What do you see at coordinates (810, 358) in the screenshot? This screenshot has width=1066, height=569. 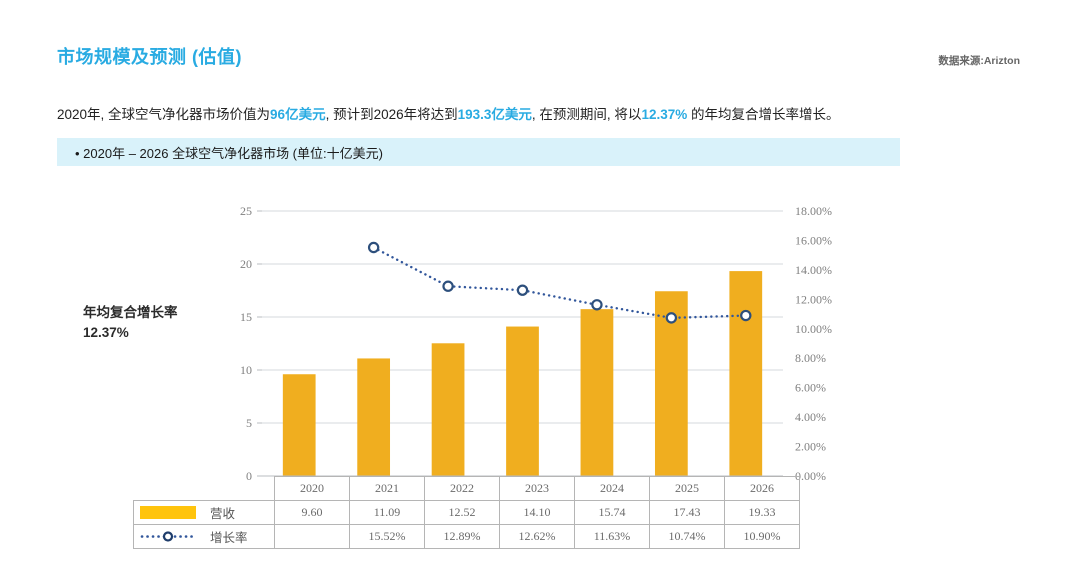 I see `right-axis-label: 8.00%` at bounding box center [810, 358].